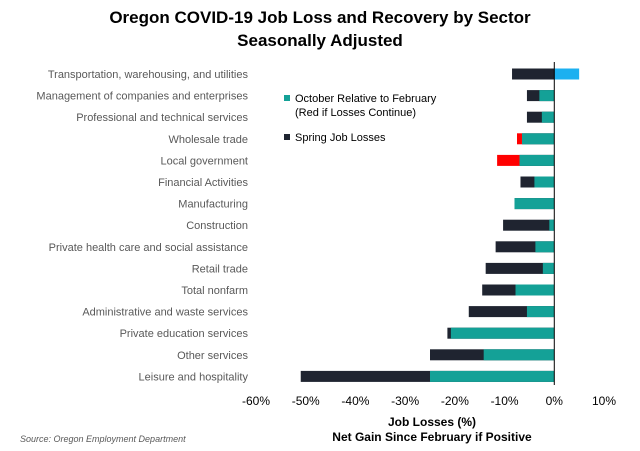  Describe the element at coordinates (142, 97) in the screenshot. I see `category-label: Management of companies and enterprises` at that location.